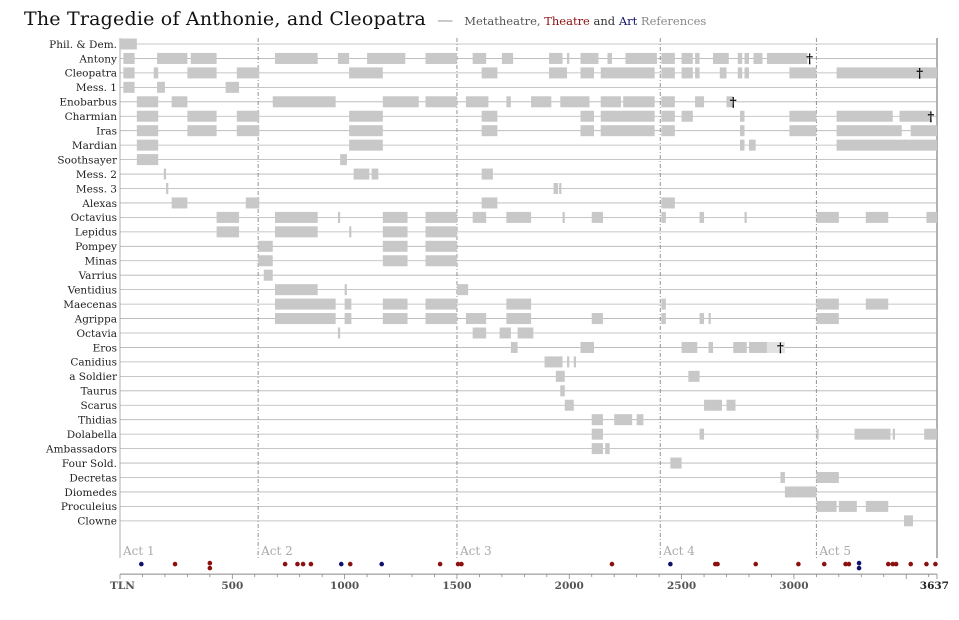  I want to click on subtitle-metatheatre: Metatheatre,, so click(502, 21).